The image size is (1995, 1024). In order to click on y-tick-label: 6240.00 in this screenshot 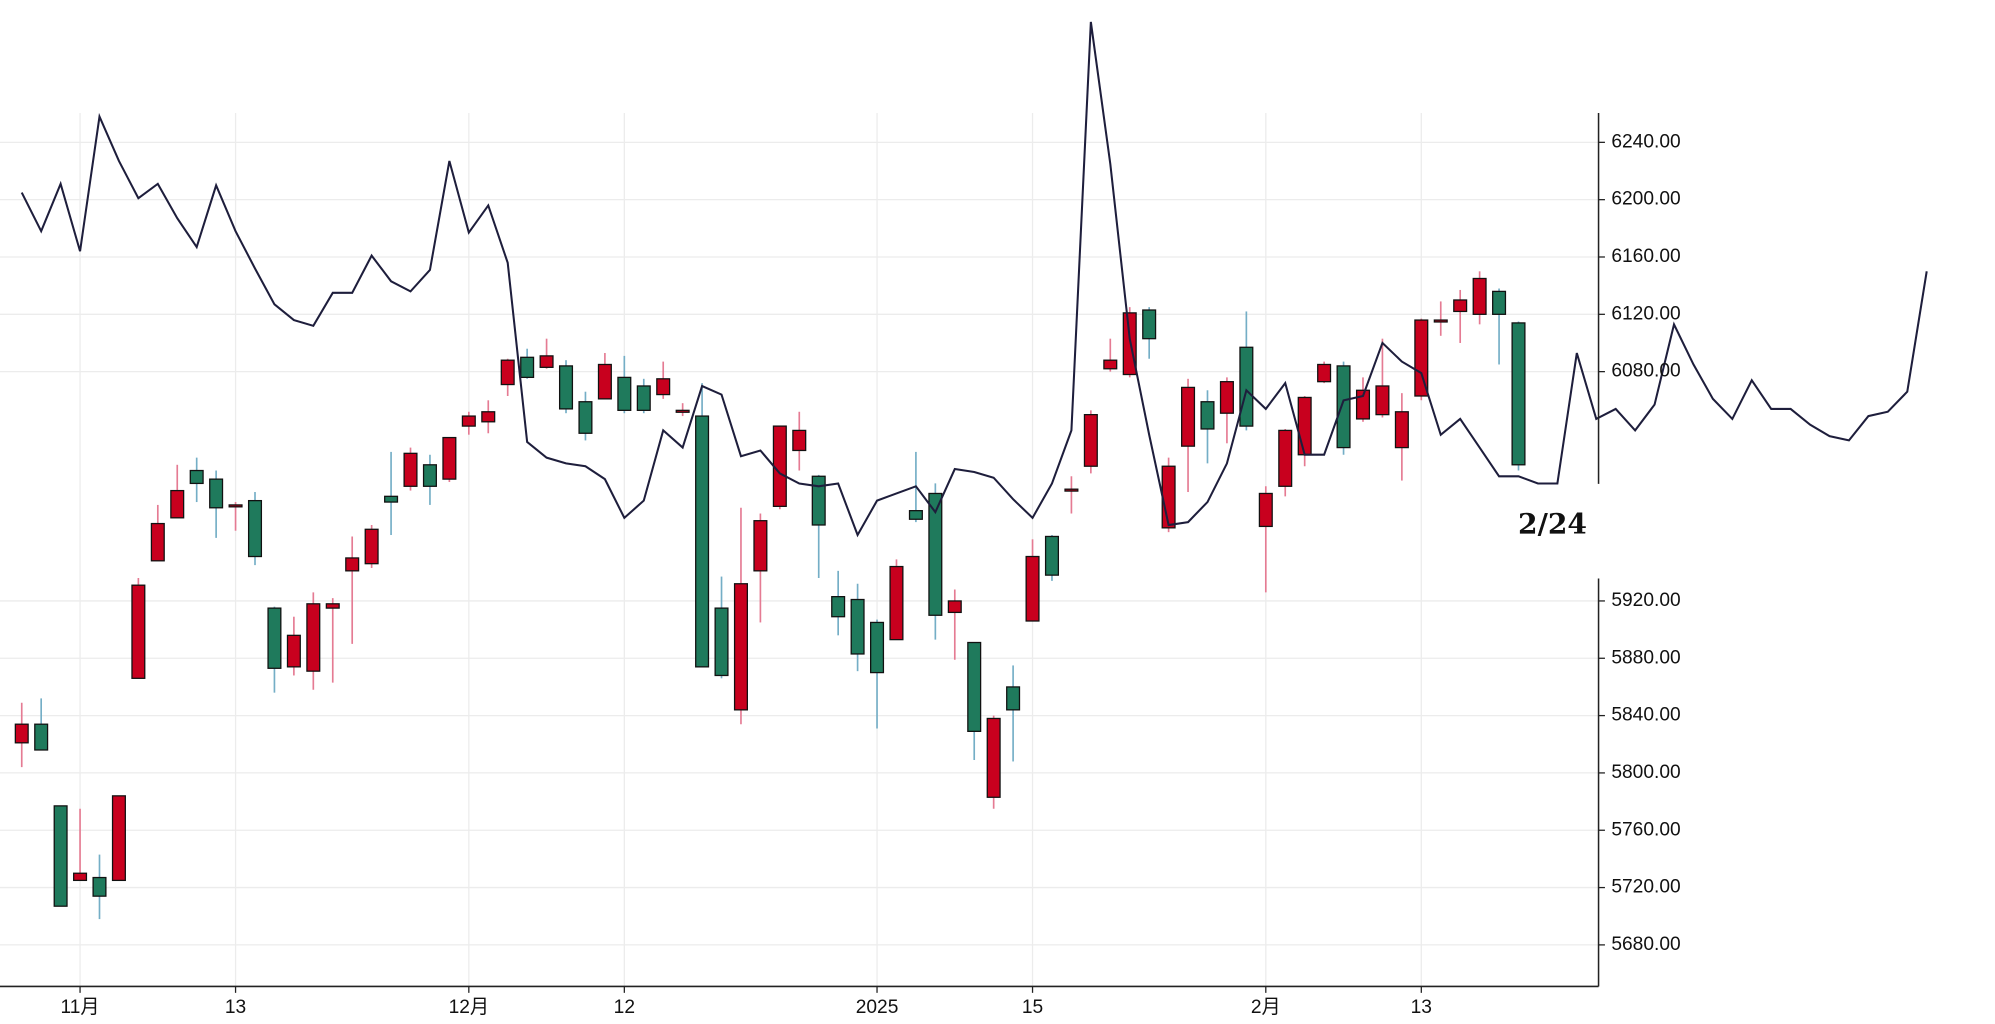, I will do `click(1645, 141)`.